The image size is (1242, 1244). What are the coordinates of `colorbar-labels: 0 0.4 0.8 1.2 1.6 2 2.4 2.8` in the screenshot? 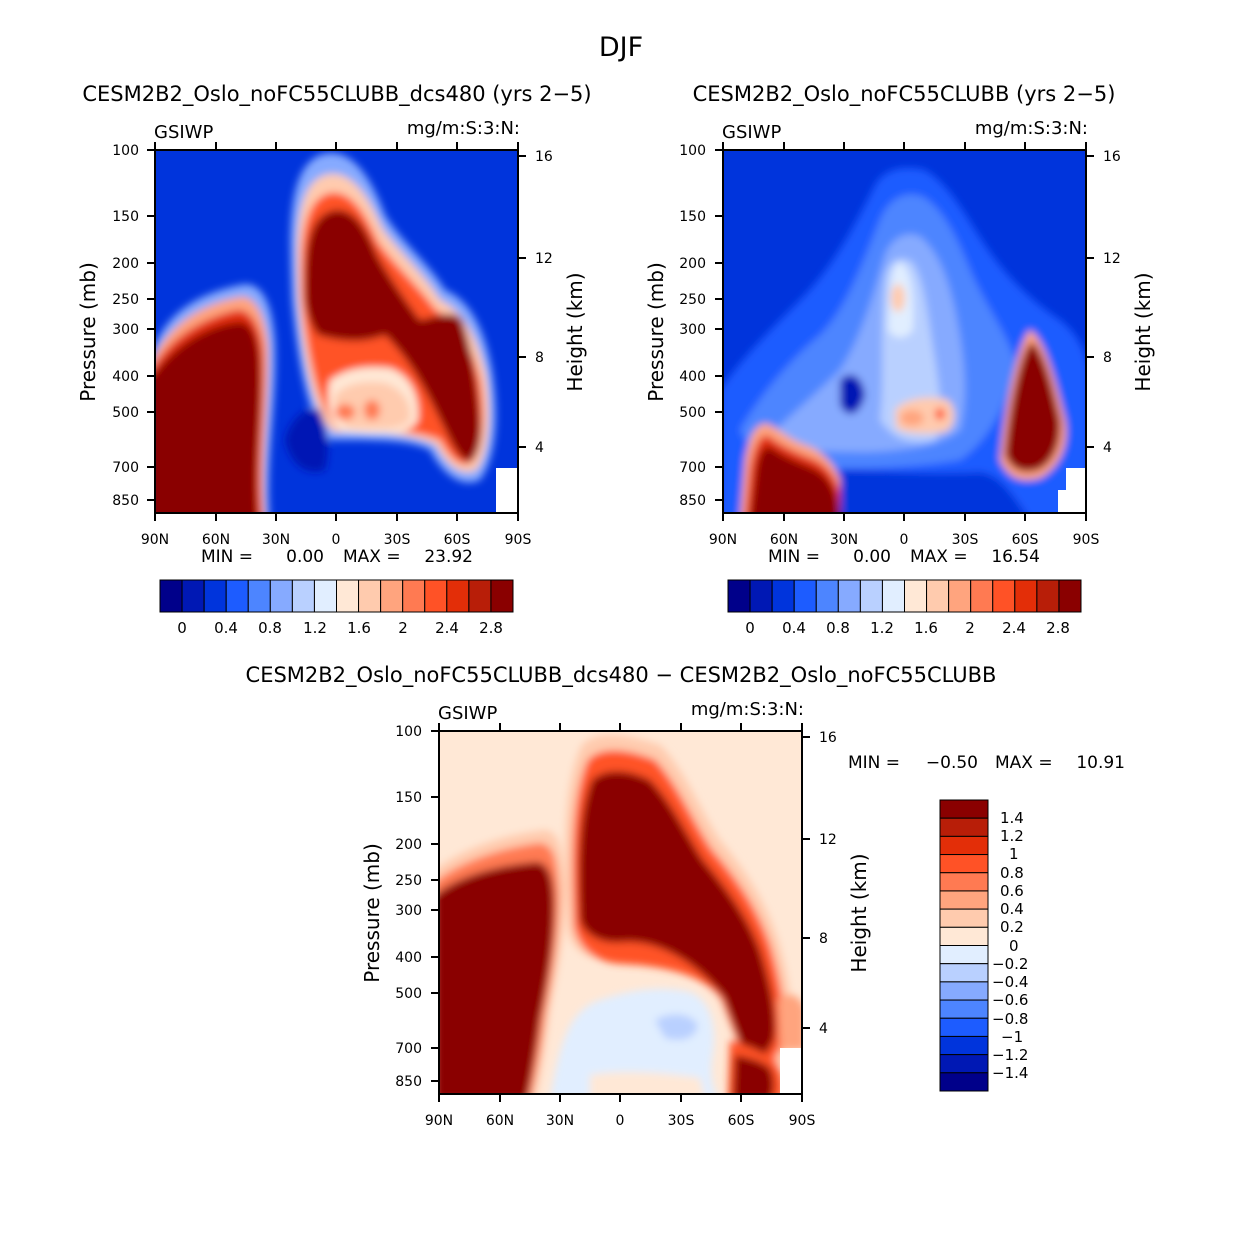 It's located at (340, 628).